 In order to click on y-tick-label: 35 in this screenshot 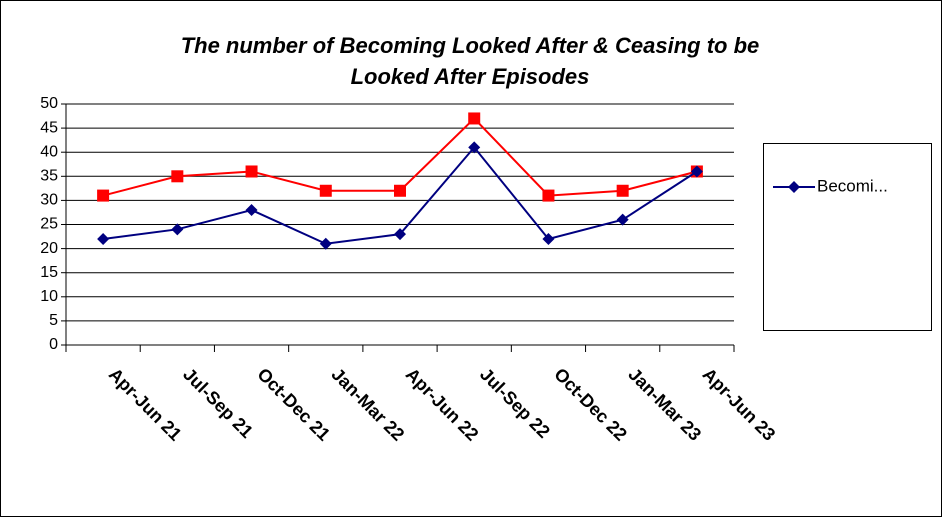, I will do `click(49, 176)`.